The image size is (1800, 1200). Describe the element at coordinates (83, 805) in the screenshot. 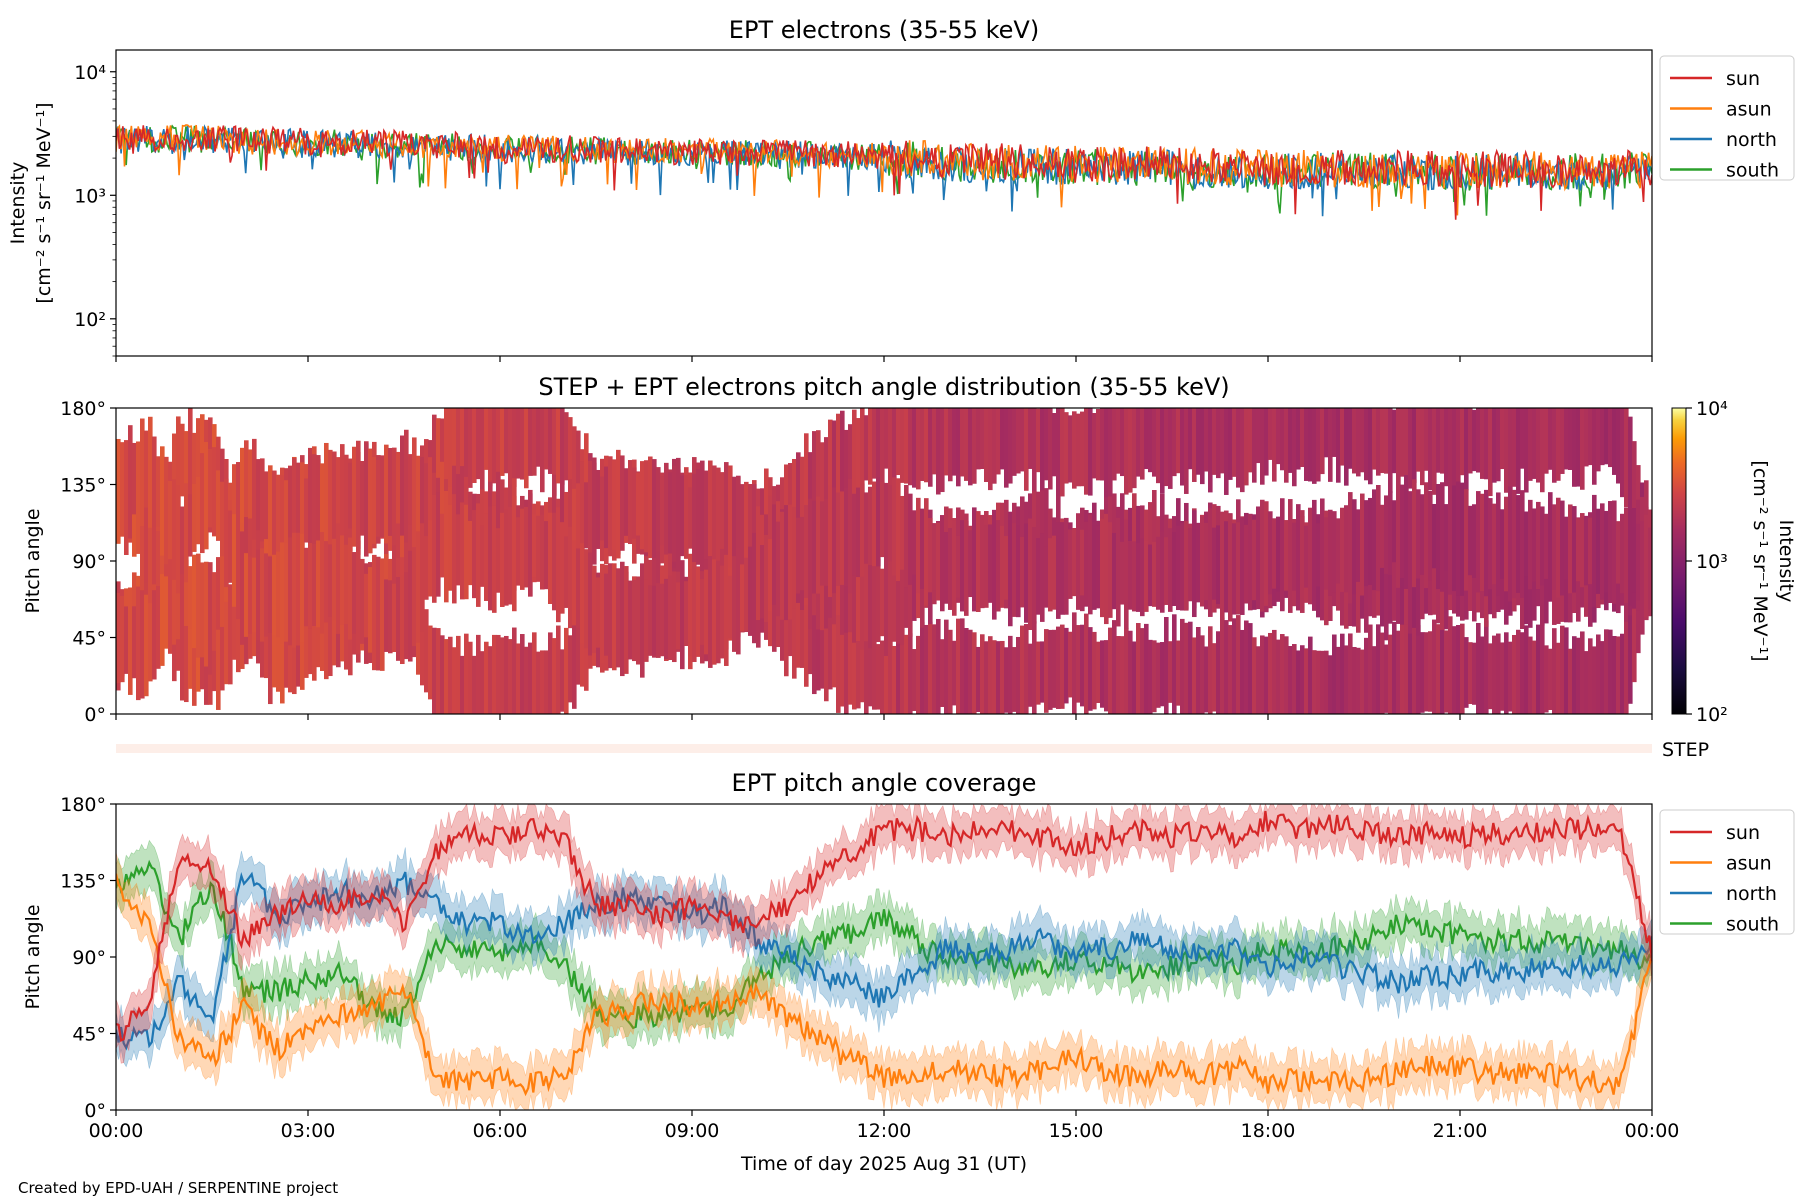

I see `y-tick-label: 180°` at that location.